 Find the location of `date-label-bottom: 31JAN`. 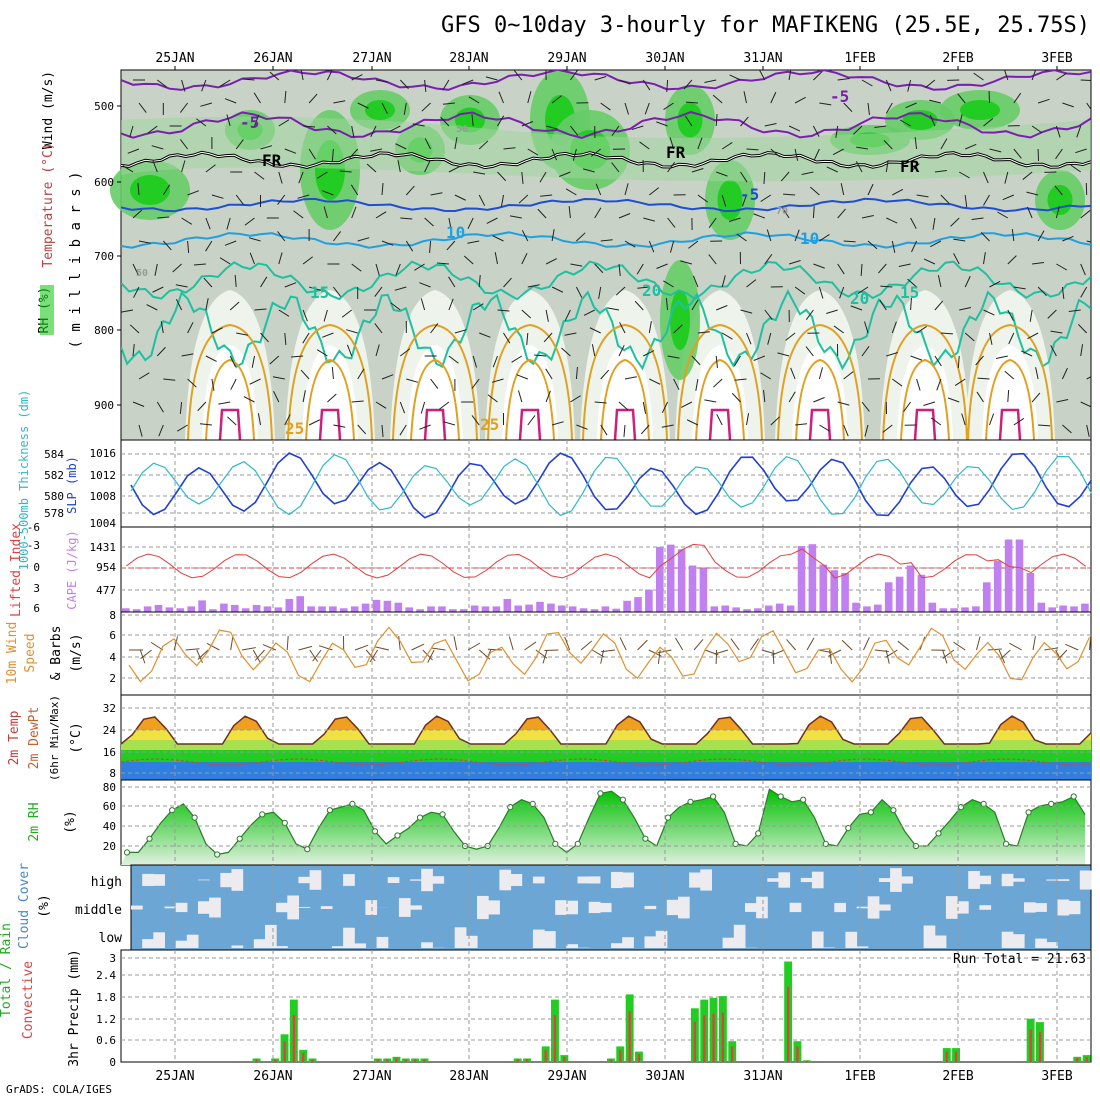

date-label-bottom: 31JAN is located at coordinates (762, 1076).